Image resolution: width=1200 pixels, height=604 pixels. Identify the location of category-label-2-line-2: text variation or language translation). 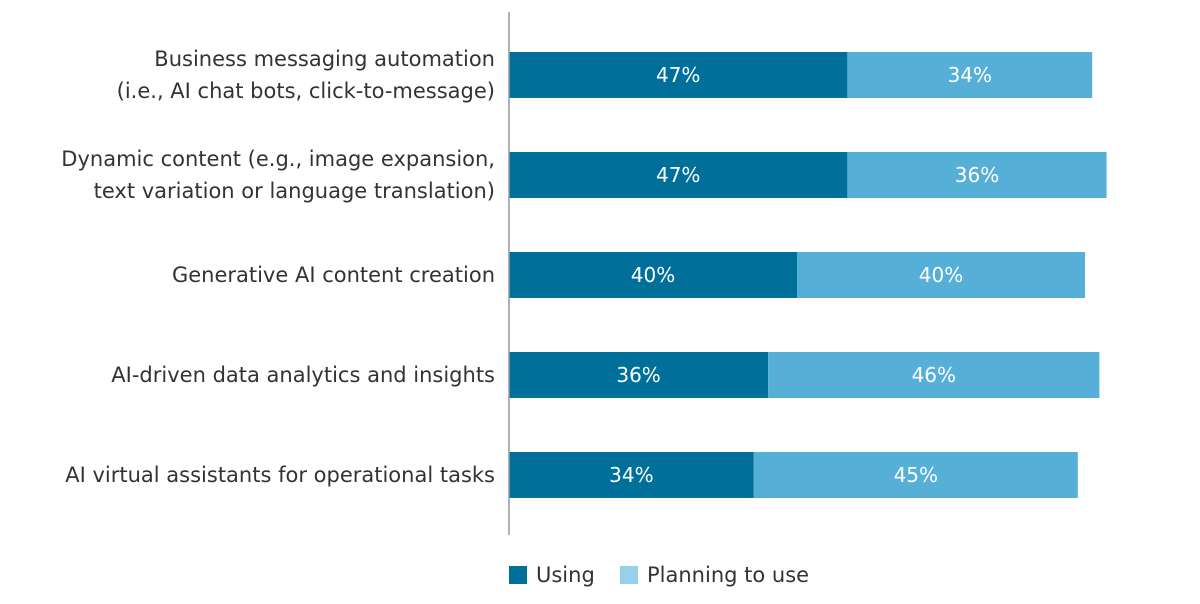
(294, 191).